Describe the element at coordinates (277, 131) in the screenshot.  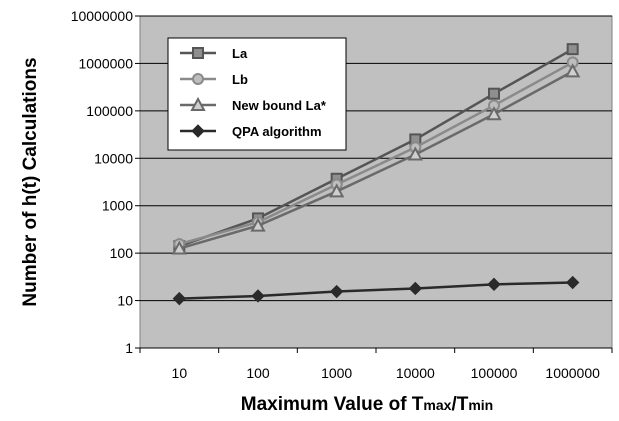
I see `legend-label: QPA algorithm` at that location.